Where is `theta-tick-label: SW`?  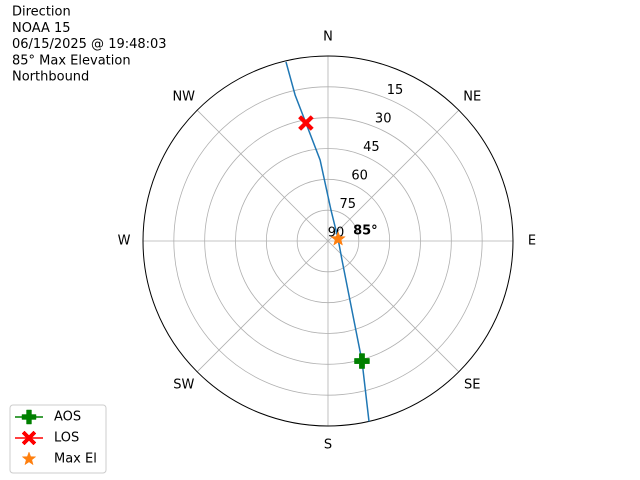 theta-tick-label: SW is located at coordinates (183, 385).